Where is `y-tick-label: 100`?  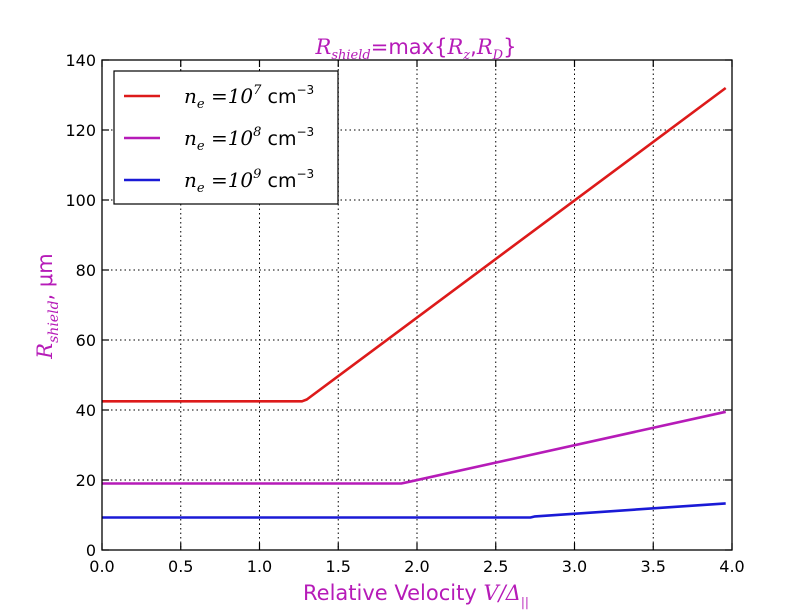 y-tick-label: 100 is located at coordinates (80, 200).